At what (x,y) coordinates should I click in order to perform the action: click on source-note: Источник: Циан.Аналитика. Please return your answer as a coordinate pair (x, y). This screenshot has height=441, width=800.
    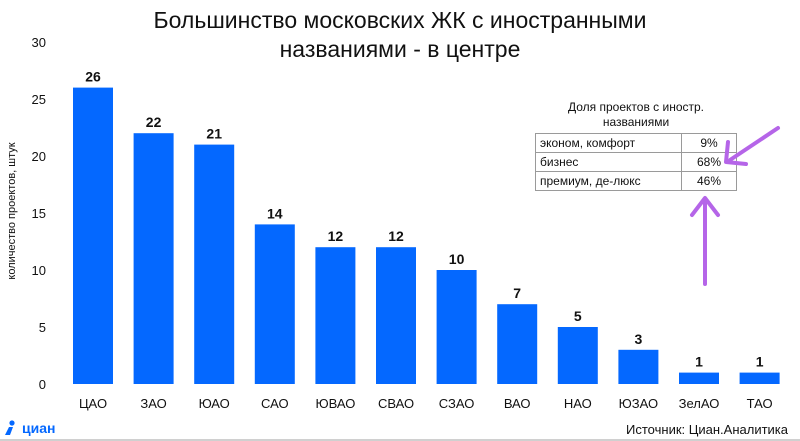
    Looking at the image, I should click on (707, 429).